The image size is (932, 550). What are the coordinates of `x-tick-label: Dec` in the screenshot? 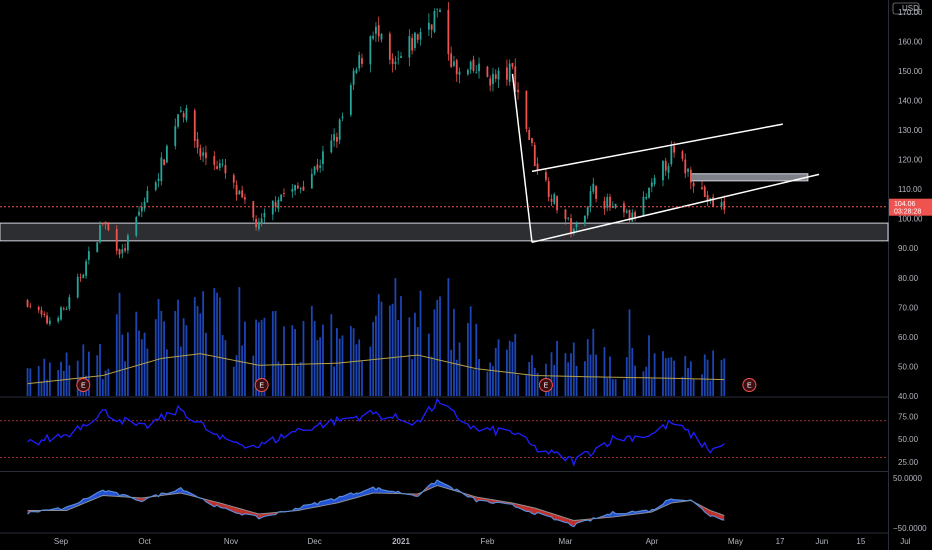 It's located at (314, 541).